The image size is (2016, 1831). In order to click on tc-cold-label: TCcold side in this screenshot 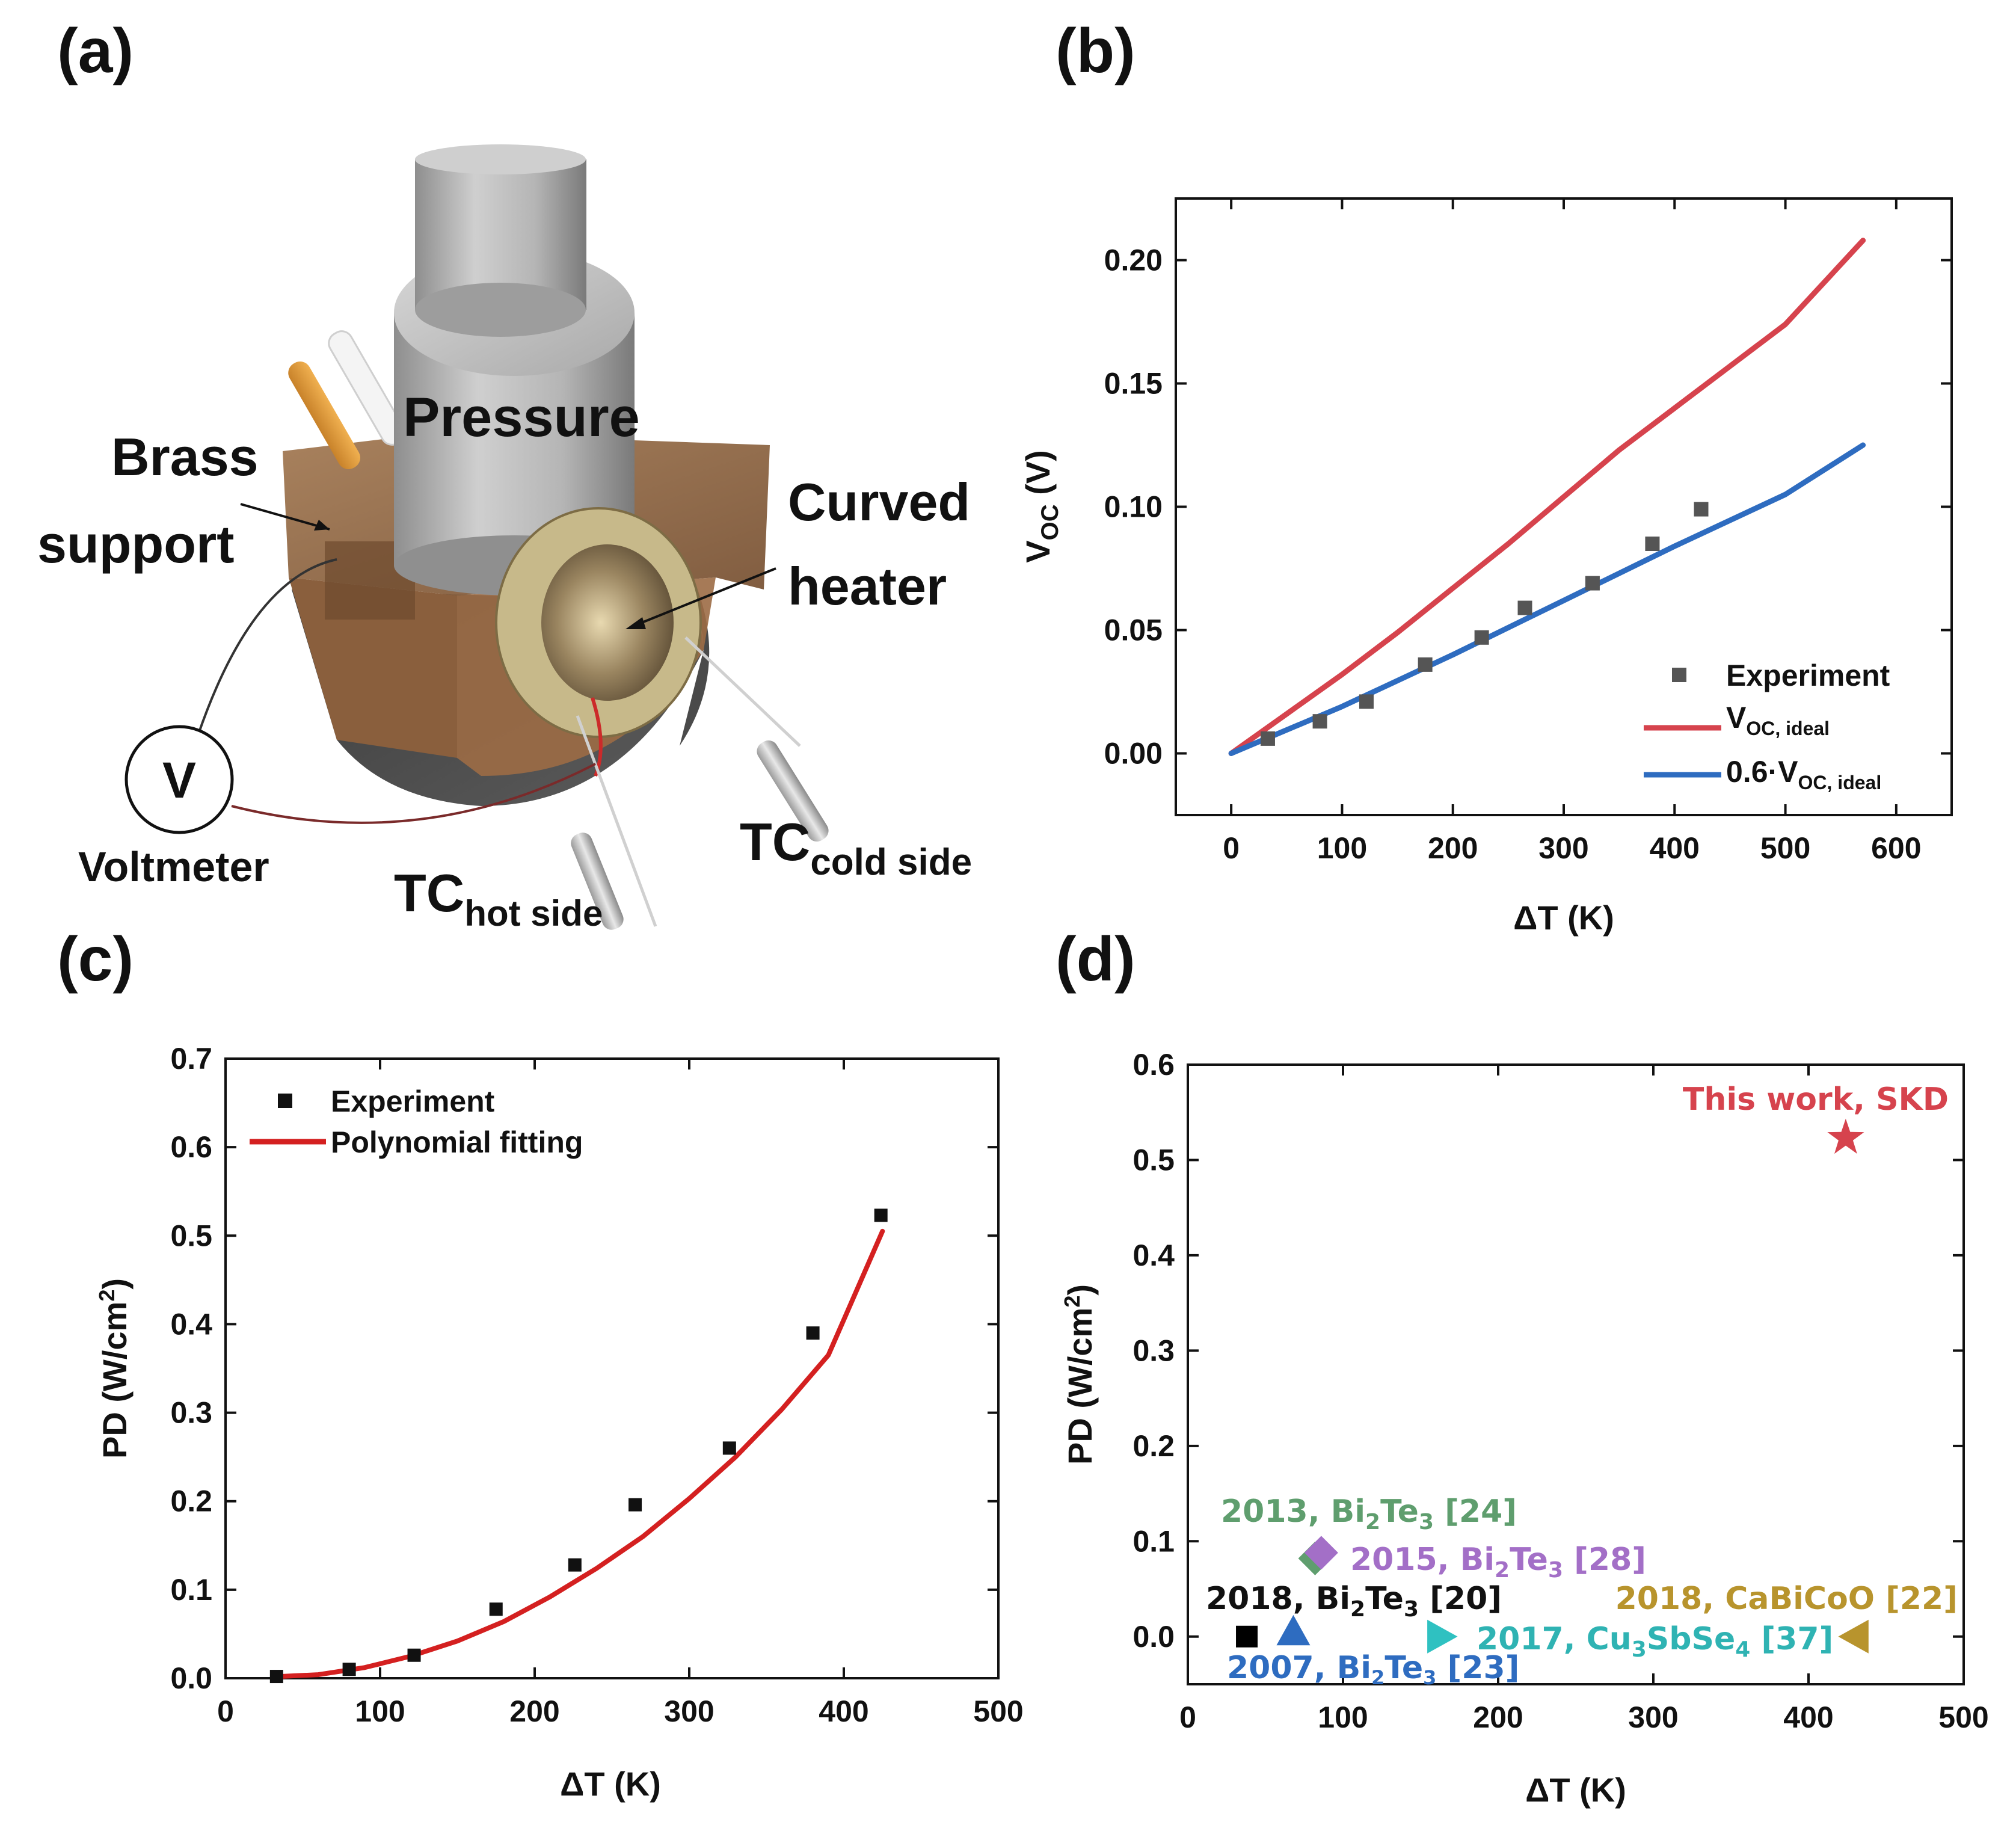, I will do `click(856, 848)`.